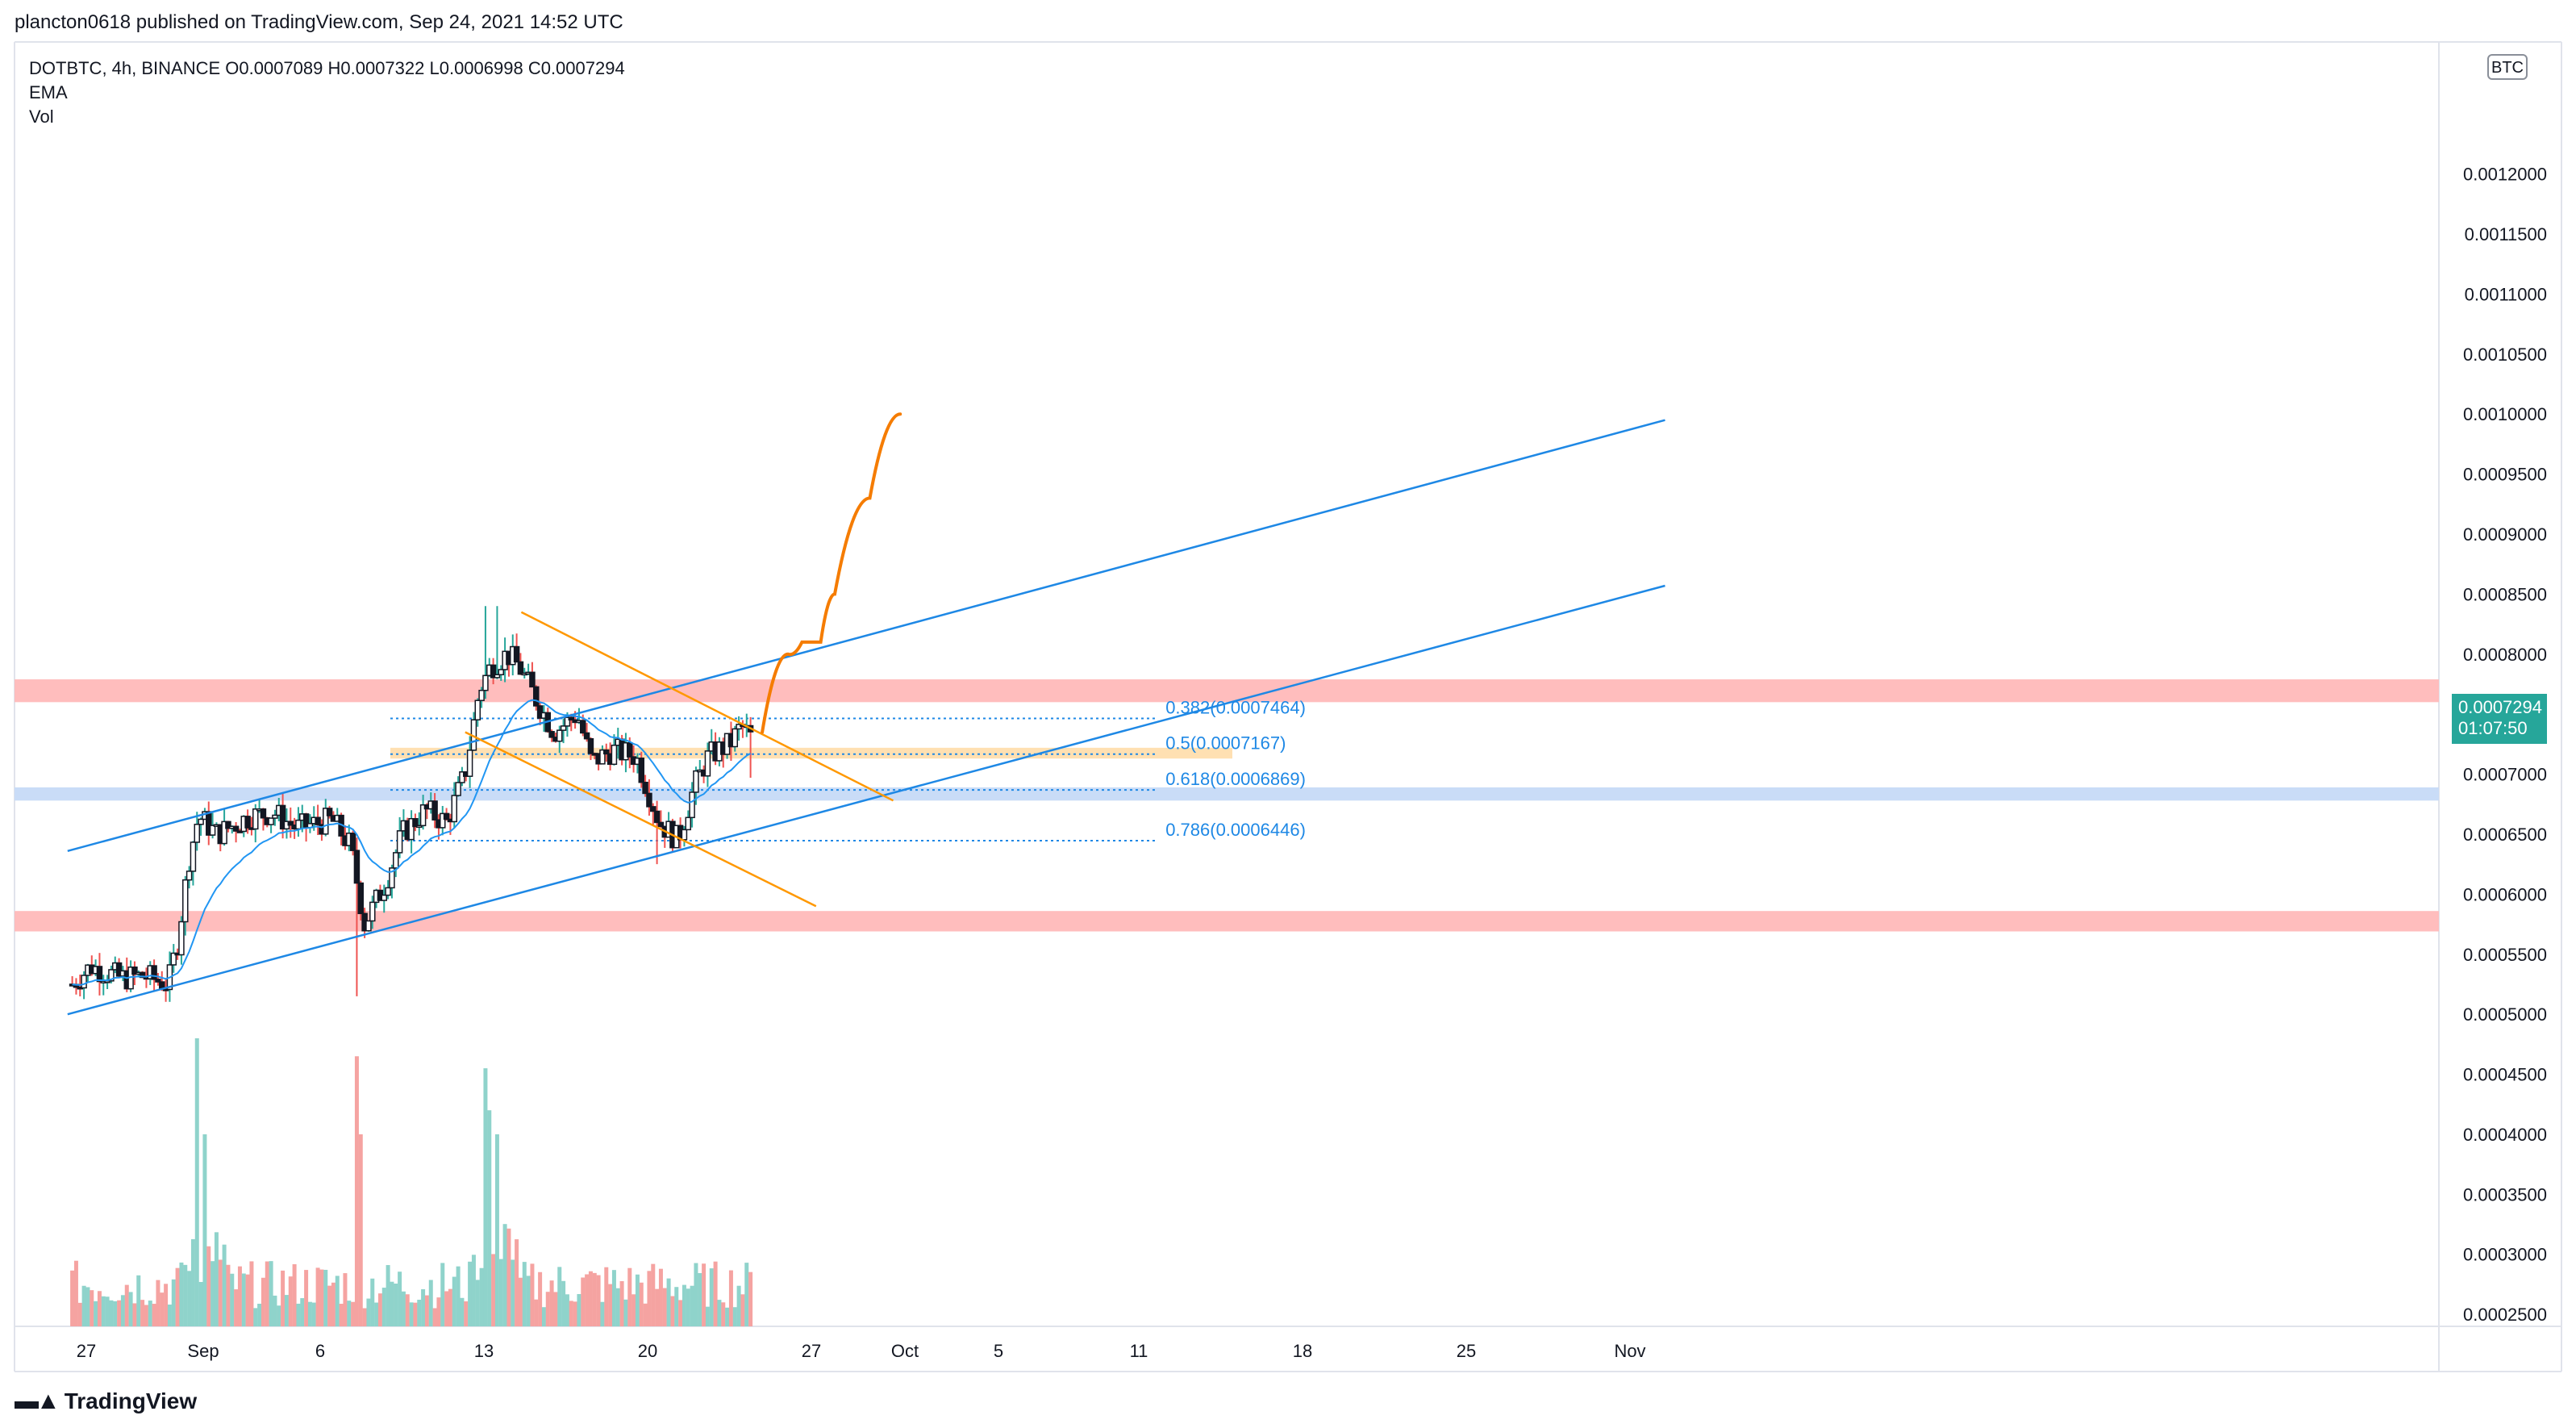 The image size is (2576, 1428). I want to click on bar-countdown: 01:07:50, so click(2493, 728).